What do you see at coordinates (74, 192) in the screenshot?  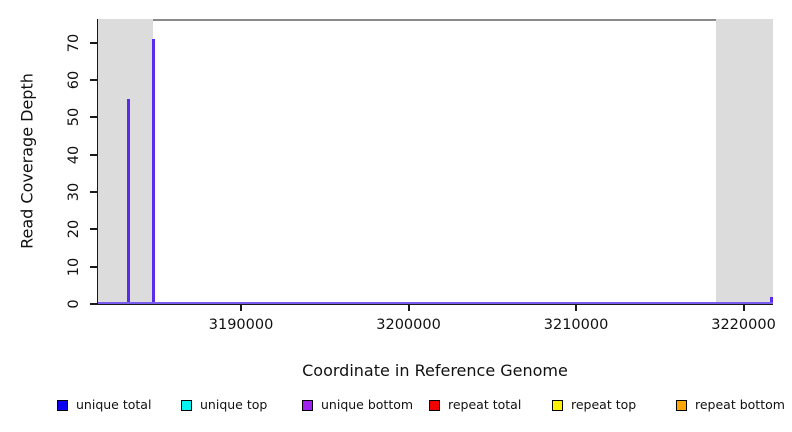 I see `y-tick-label: 30` at bounding box center [74, 192].